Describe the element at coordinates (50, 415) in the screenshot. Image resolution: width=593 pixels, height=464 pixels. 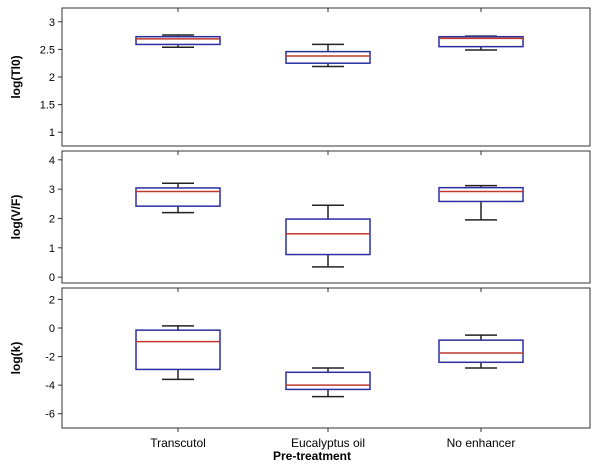
I see `y-tick-label: -6` at that location.